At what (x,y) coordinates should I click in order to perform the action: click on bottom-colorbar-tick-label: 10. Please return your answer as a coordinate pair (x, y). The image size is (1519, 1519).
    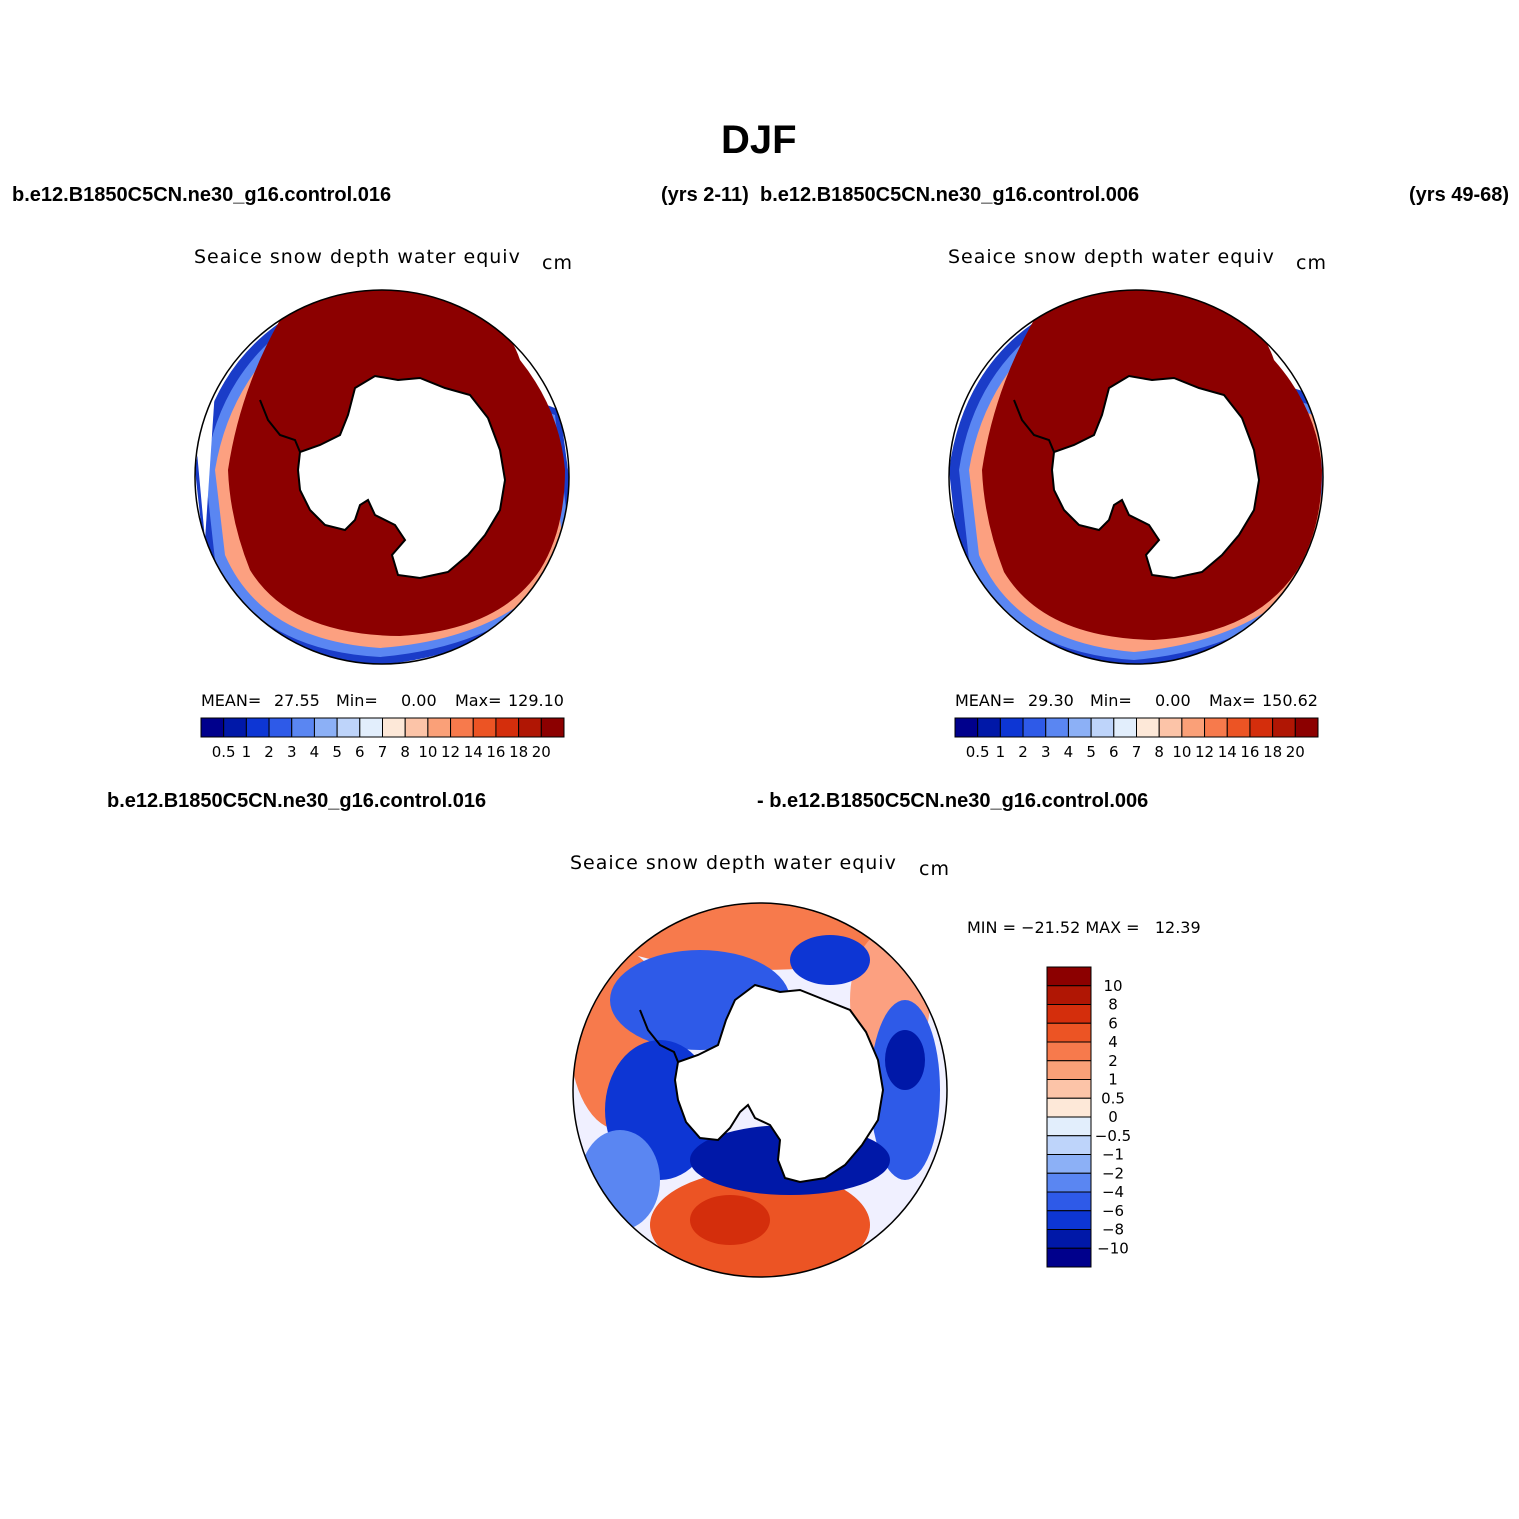
    Looking at the image, I should click on (1112, 986).